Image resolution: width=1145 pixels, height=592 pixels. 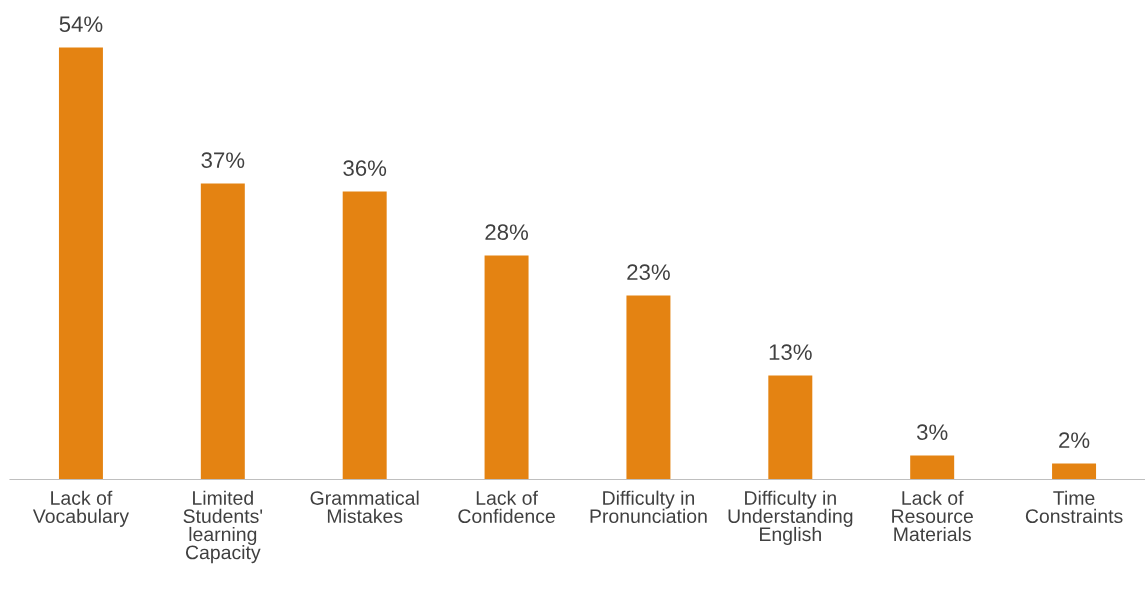 What do you see at coordinates (223, 527) in the screenshot?
I see `x-tick-label: Limited Students' learning Capacity` at bounding box center [223, 527].